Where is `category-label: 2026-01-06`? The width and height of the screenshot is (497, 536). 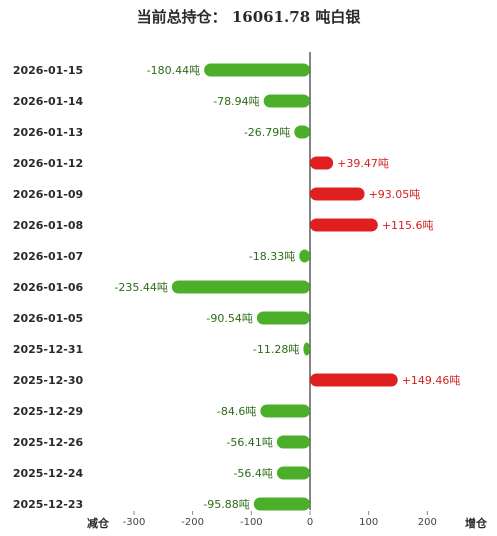 category-label: 2026-01-06 is located at coordinates (48, 287).